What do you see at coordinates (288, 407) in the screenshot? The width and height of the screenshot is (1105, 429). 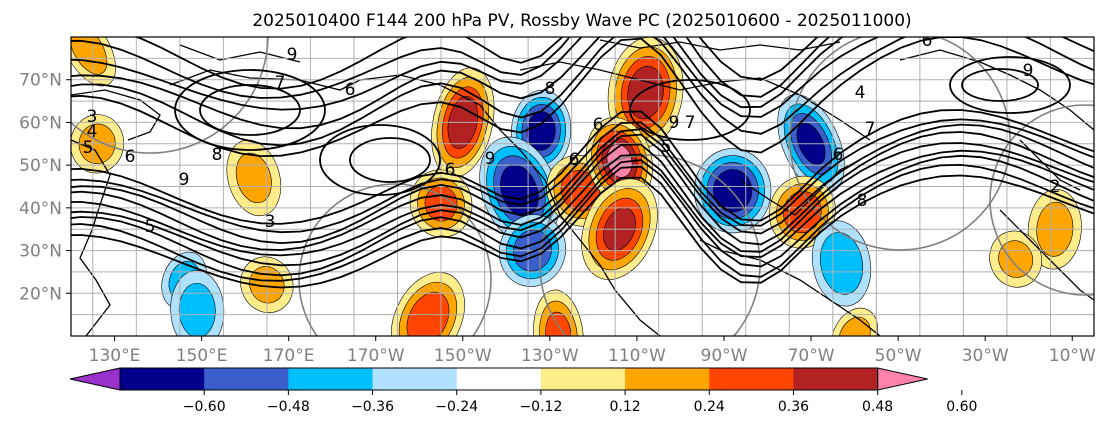 I see `colorbar-tick-label: −0.48` at bounding box center [288, 407].